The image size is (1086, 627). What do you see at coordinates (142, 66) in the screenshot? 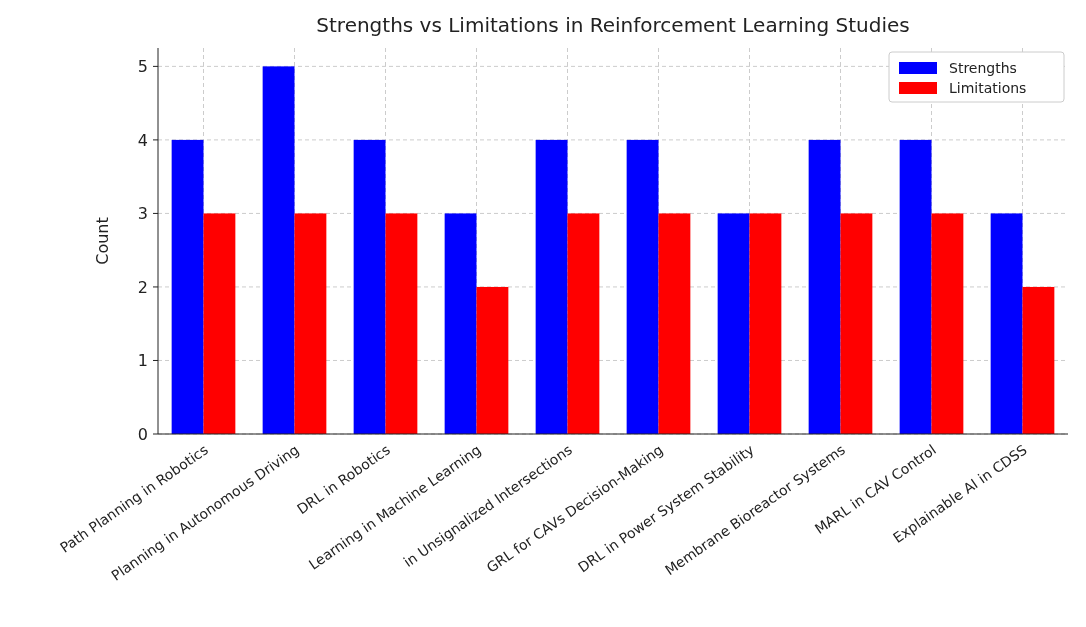
I see `y-tick-label: 5` at bounding box center [142, 66].